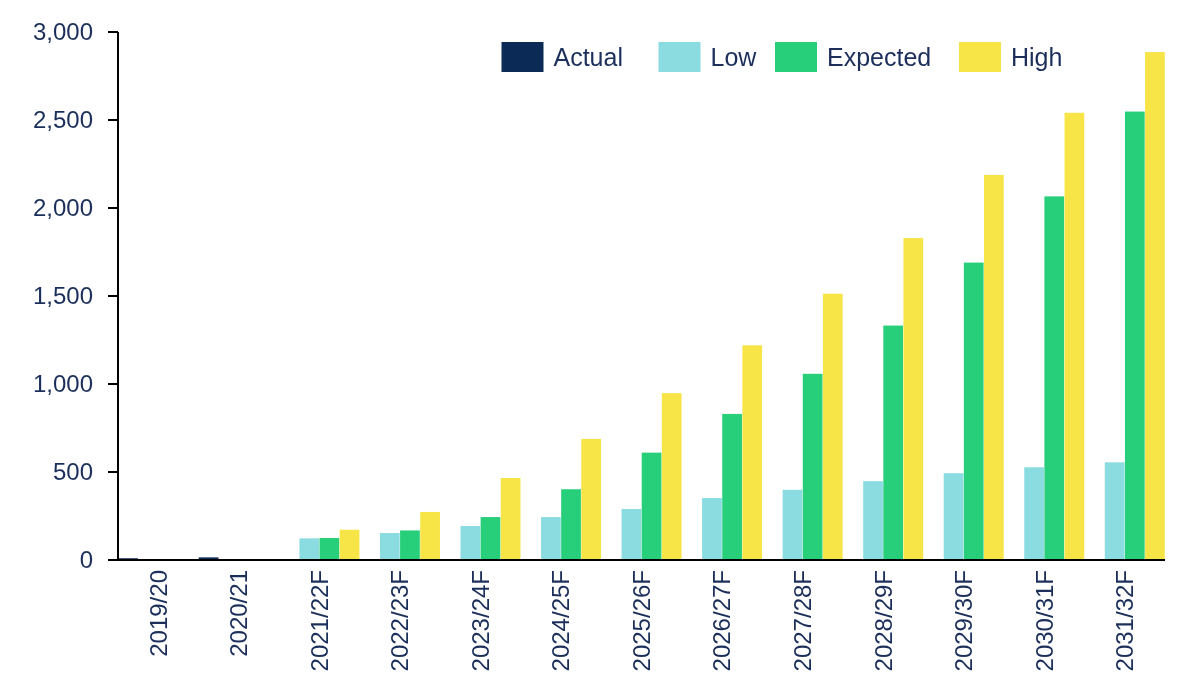  Describe the element at coordinates (722, 621) in the screenshot. I see `x-tick-label: 2026/27F` at that location.